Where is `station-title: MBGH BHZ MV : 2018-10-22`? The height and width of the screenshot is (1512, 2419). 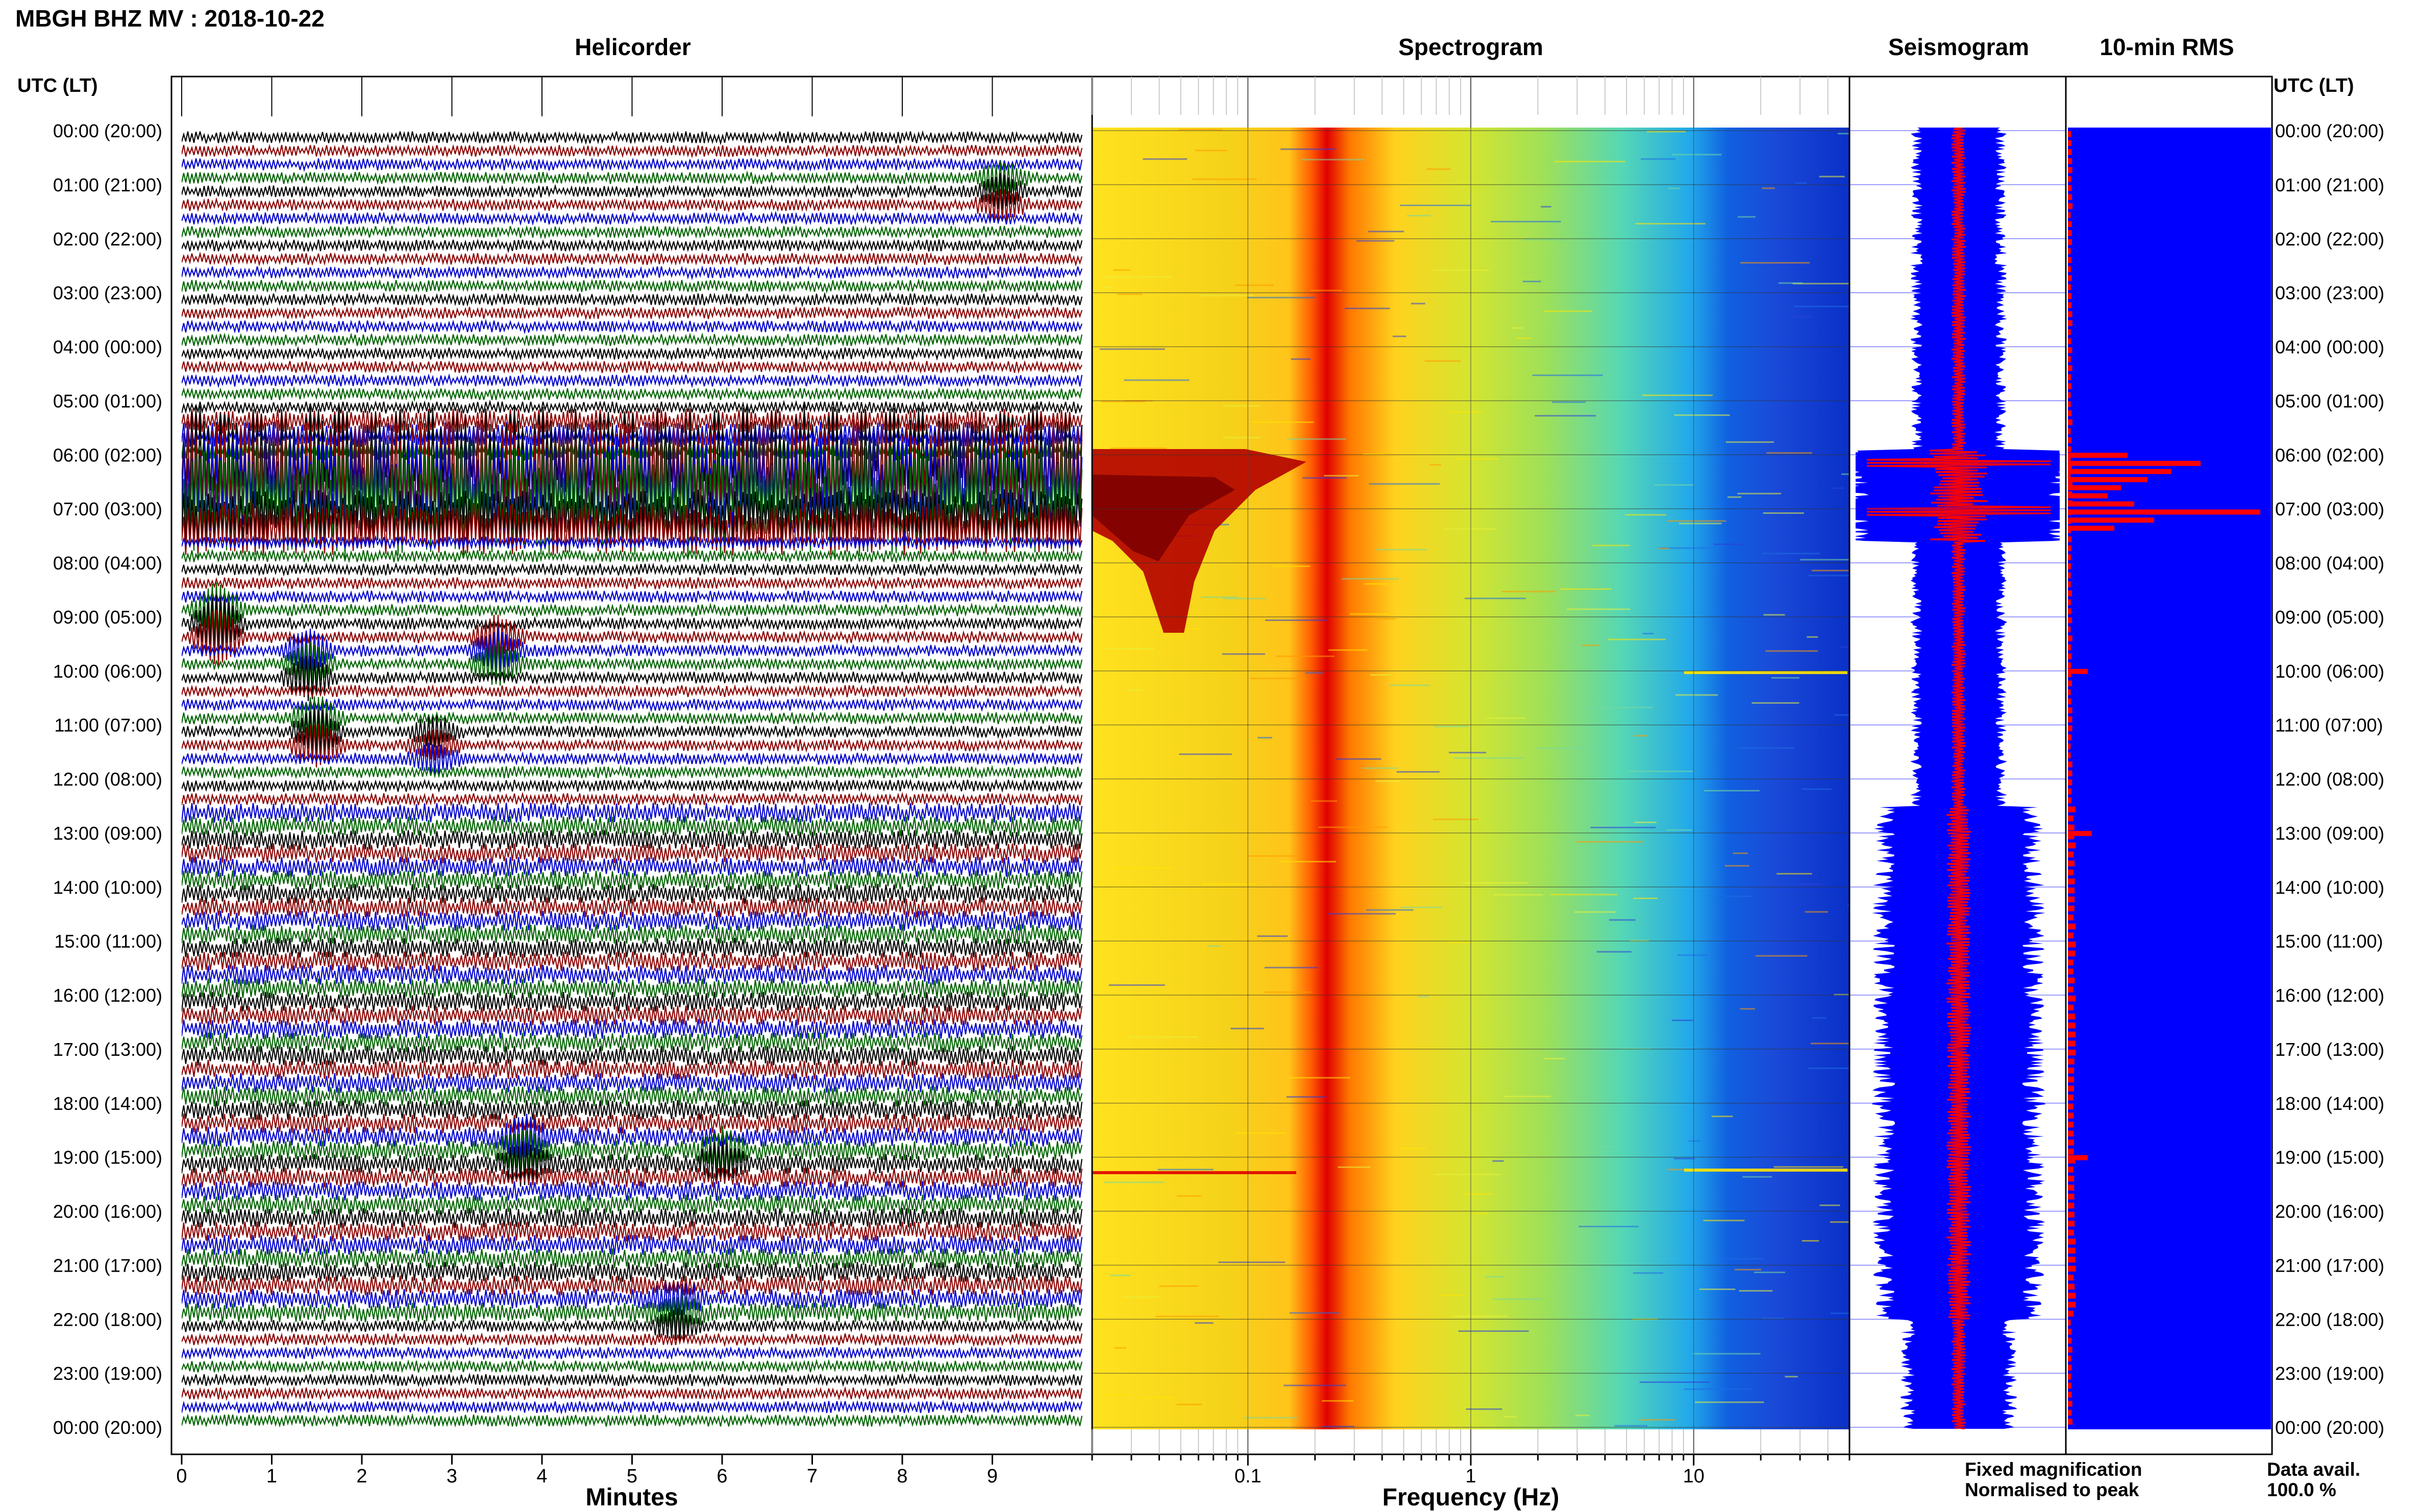
station-title: MBGH BHZ MV : 2018-10-22 is located at coordinates (170, 18).